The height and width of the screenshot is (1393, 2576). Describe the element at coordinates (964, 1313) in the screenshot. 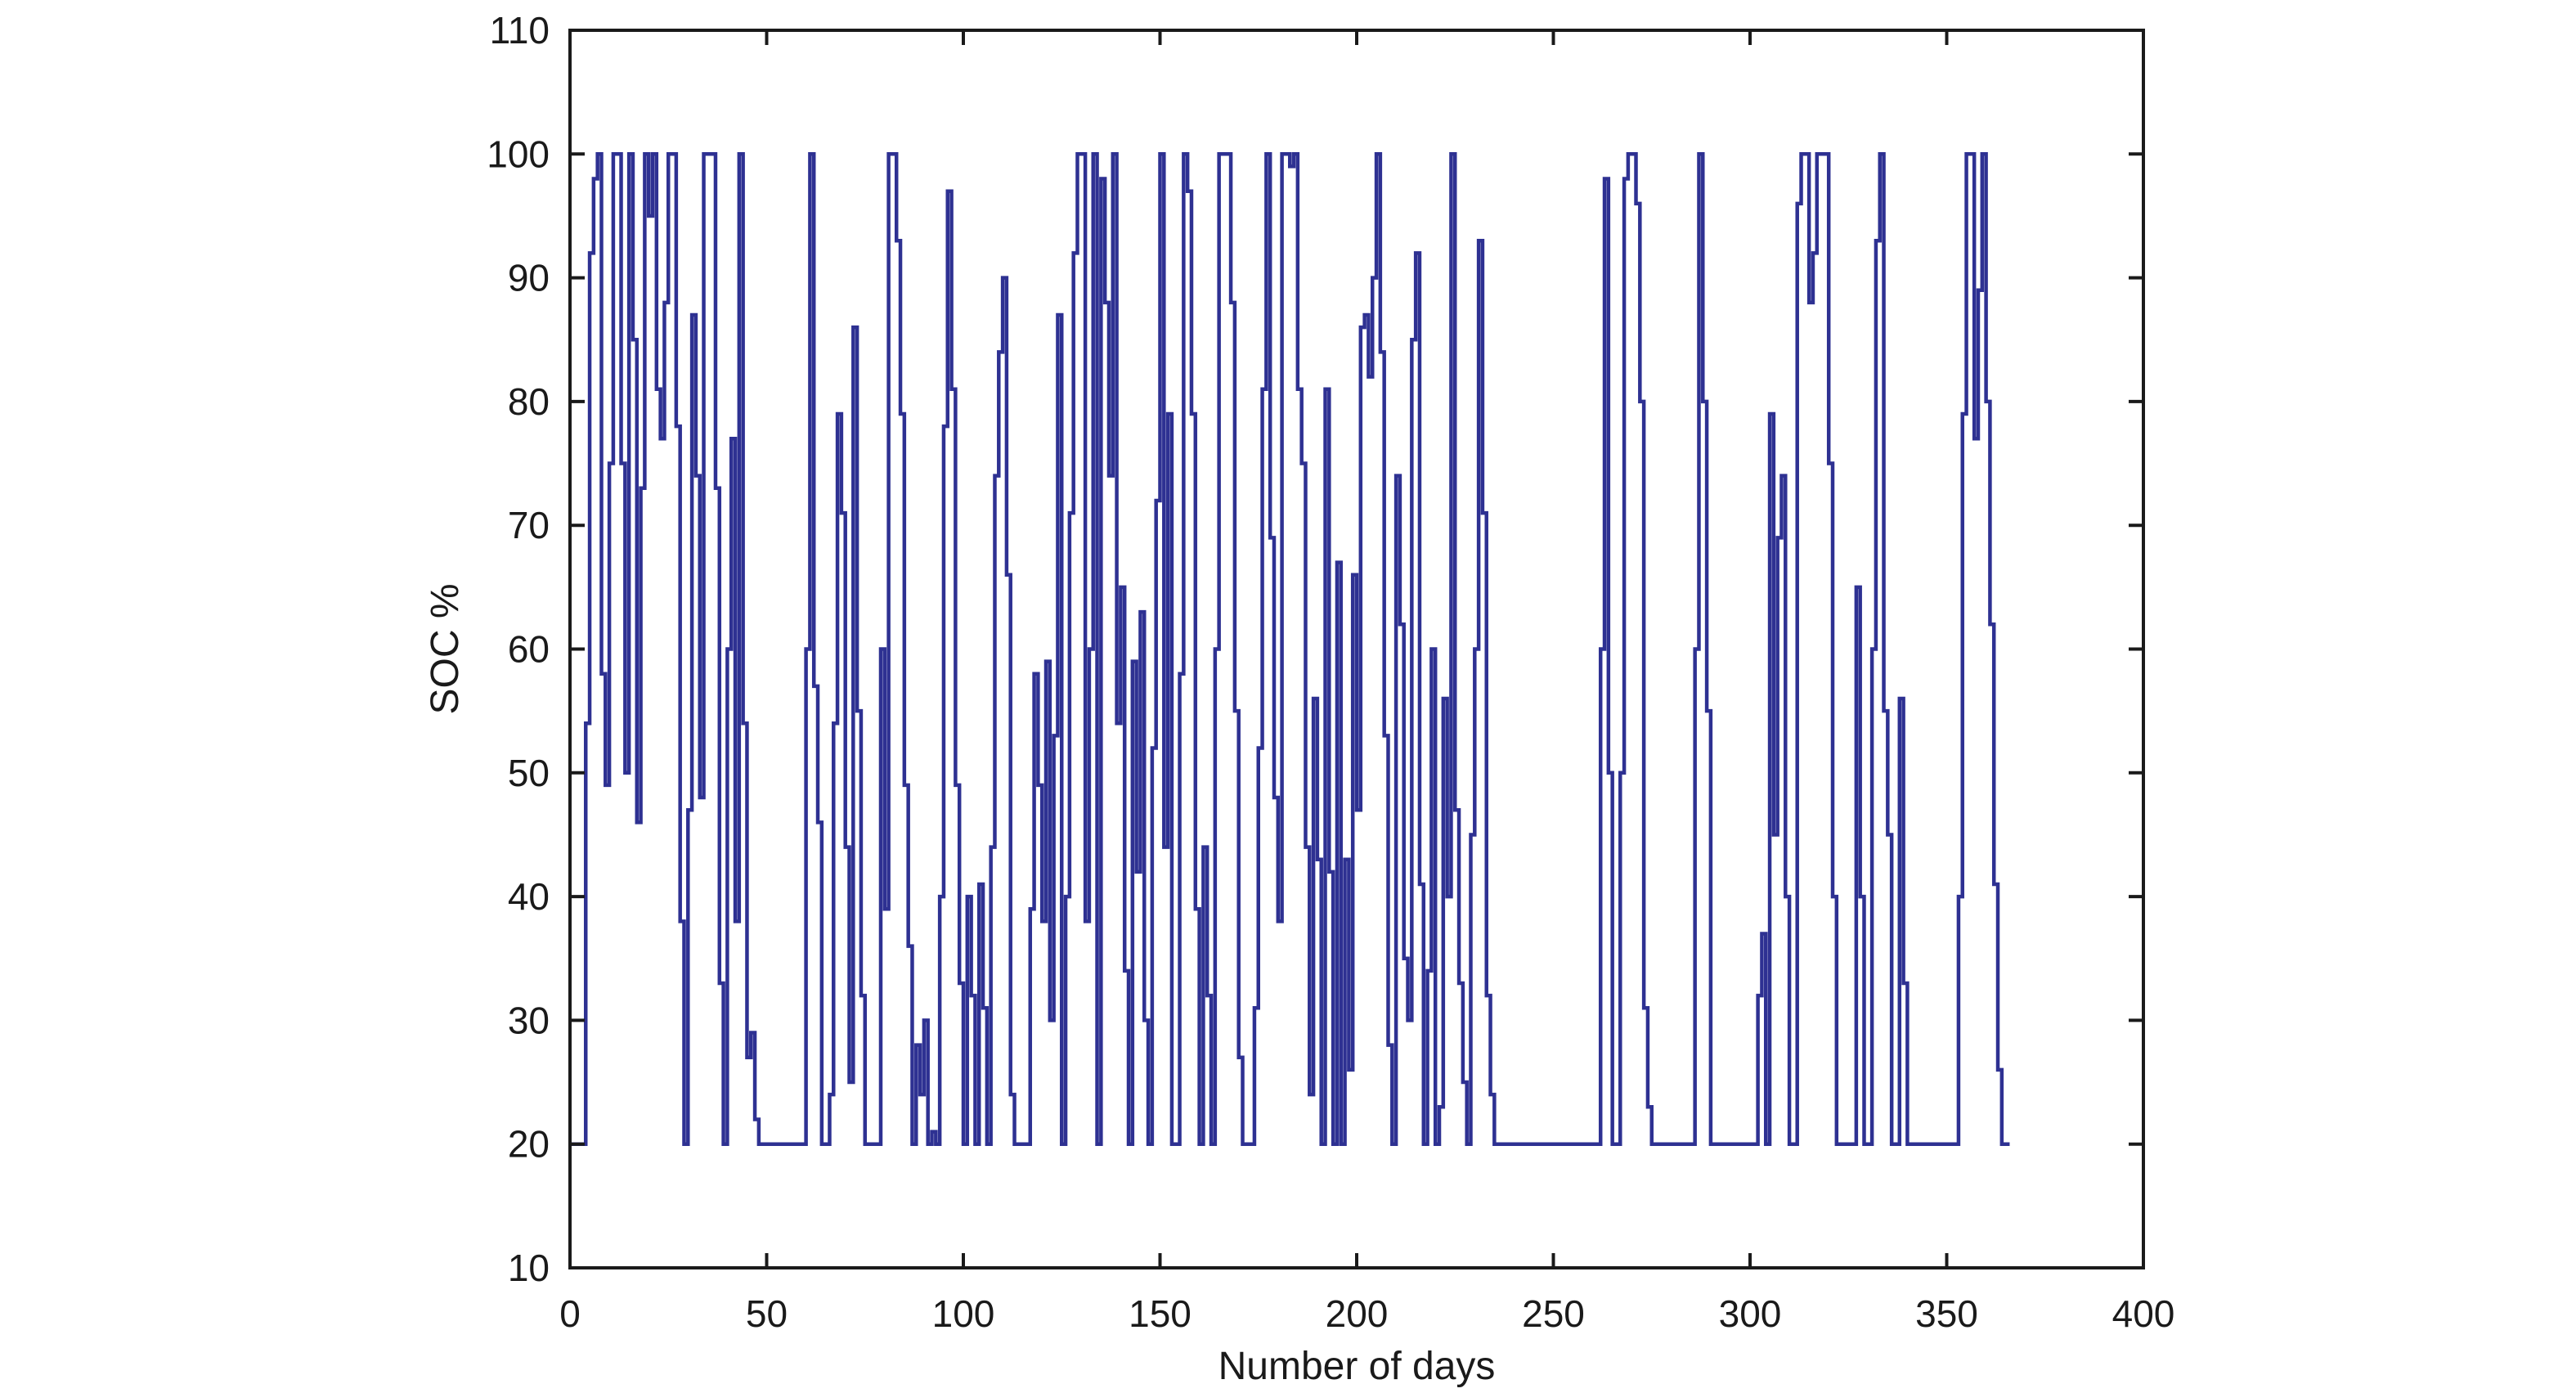

I see `x-tick-label: 100` at that location.